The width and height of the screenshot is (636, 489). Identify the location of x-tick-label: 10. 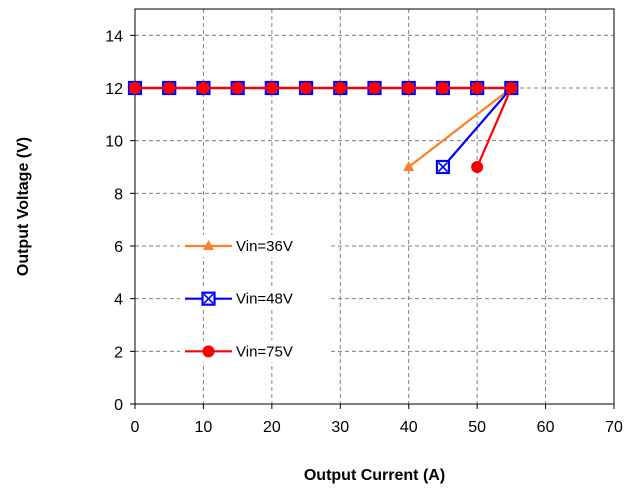
(204, 427).